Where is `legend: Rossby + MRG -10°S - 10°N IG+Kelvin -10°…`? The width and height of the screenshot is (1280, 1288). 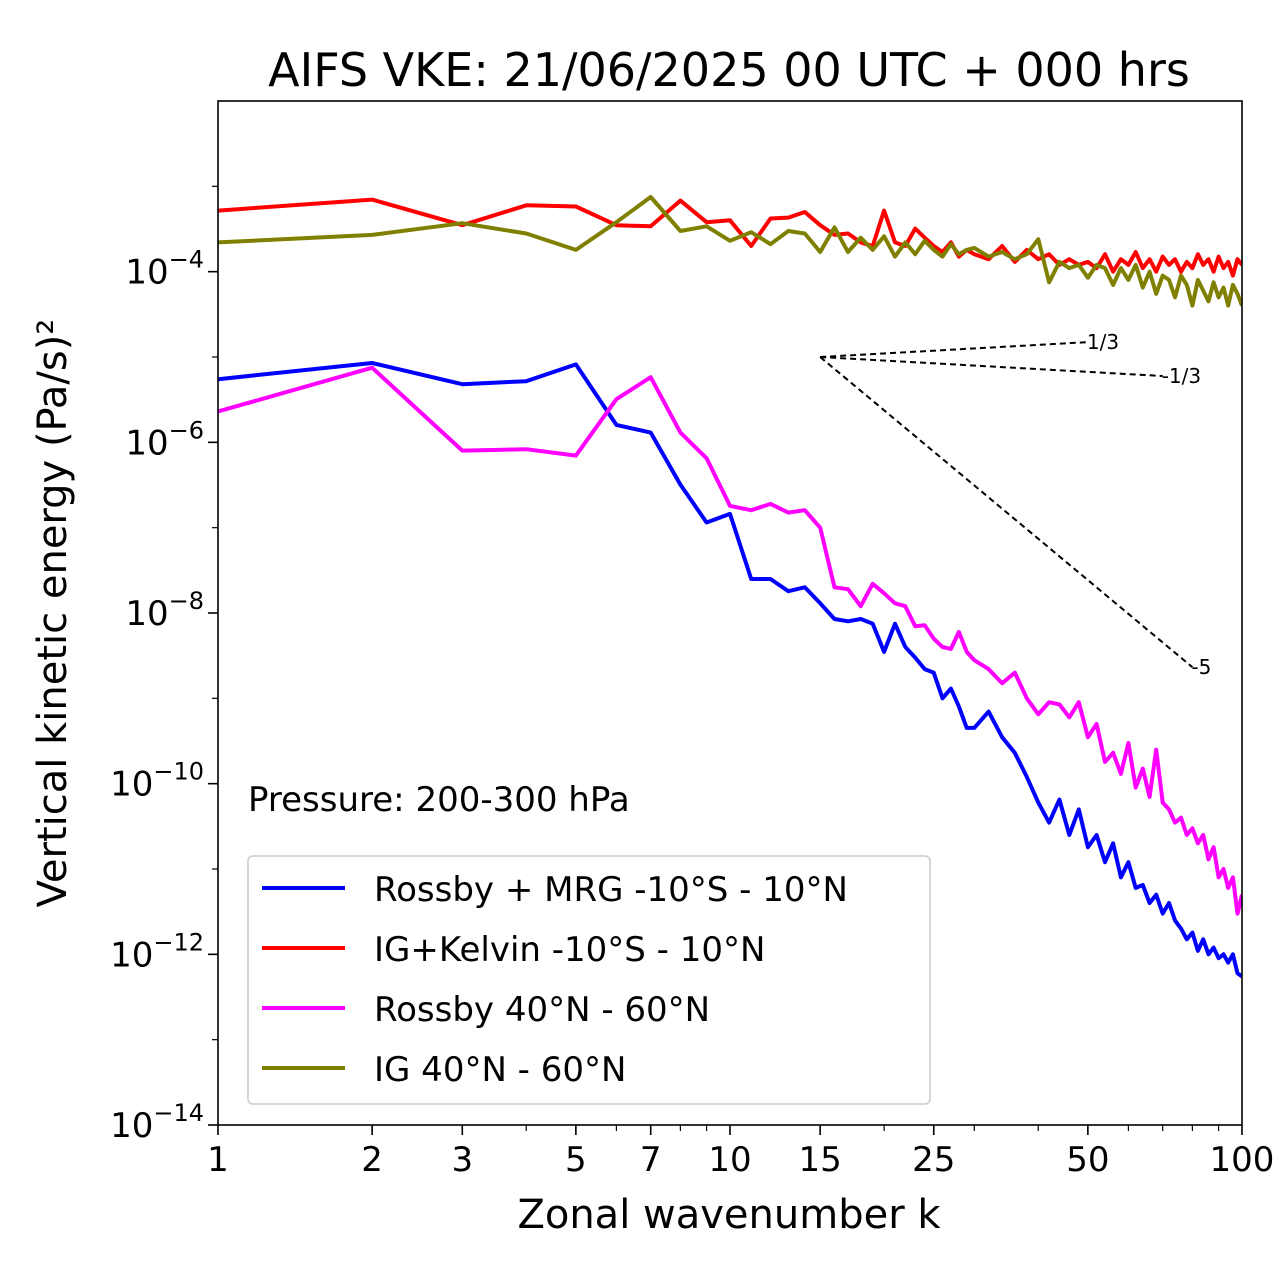 legend: Rossby + MRG -10°S - 10°N IG+Kelvin -10°… is located at coordinates (589, 980).